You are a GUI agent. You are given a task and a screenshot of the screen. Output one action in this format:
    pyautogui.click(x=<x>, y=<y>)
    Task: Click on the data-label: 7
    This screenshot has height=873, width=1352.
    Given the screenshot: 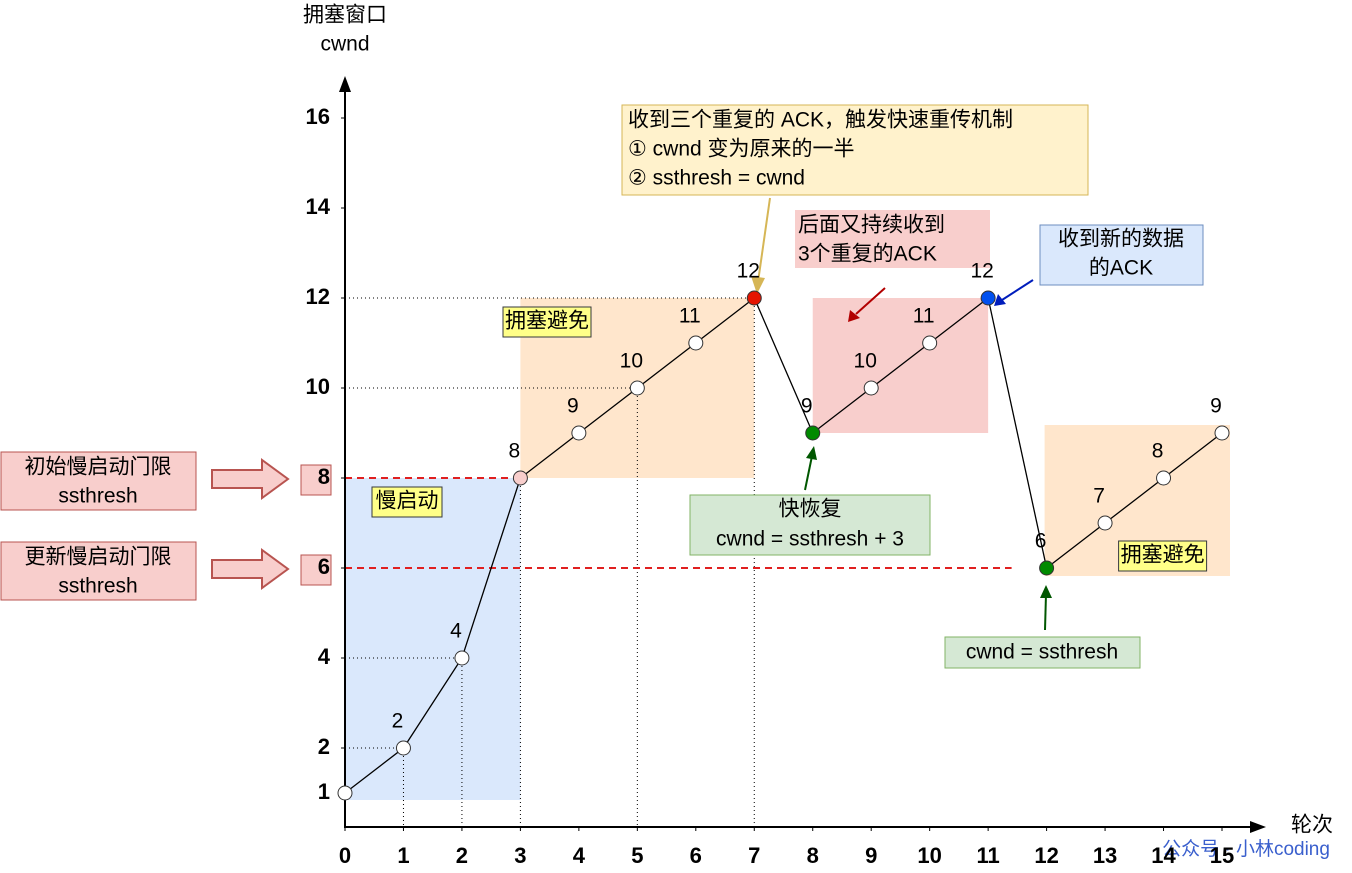 What is the action you would take?
    pyautogui.click(x=1099, y=496)
    